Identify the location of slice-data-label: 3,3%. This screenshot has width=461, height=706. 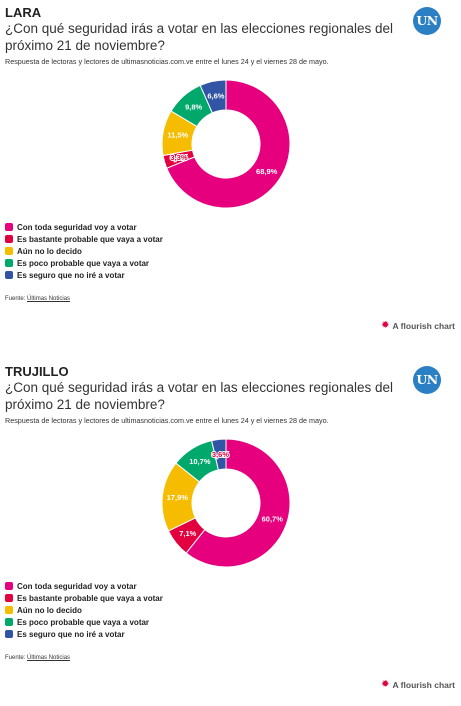
(178, 157).